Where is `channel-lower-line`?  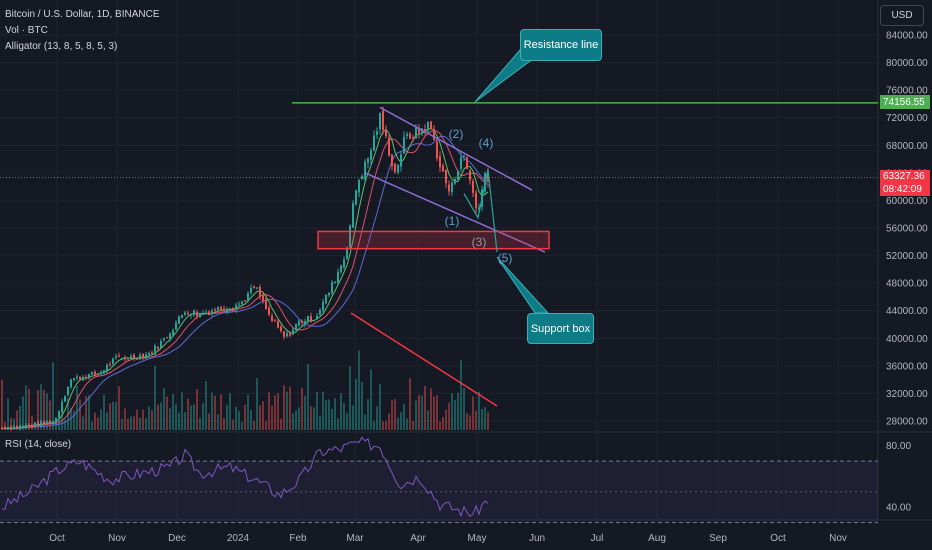
channel-lower-line is located at coordinates (455, 212).